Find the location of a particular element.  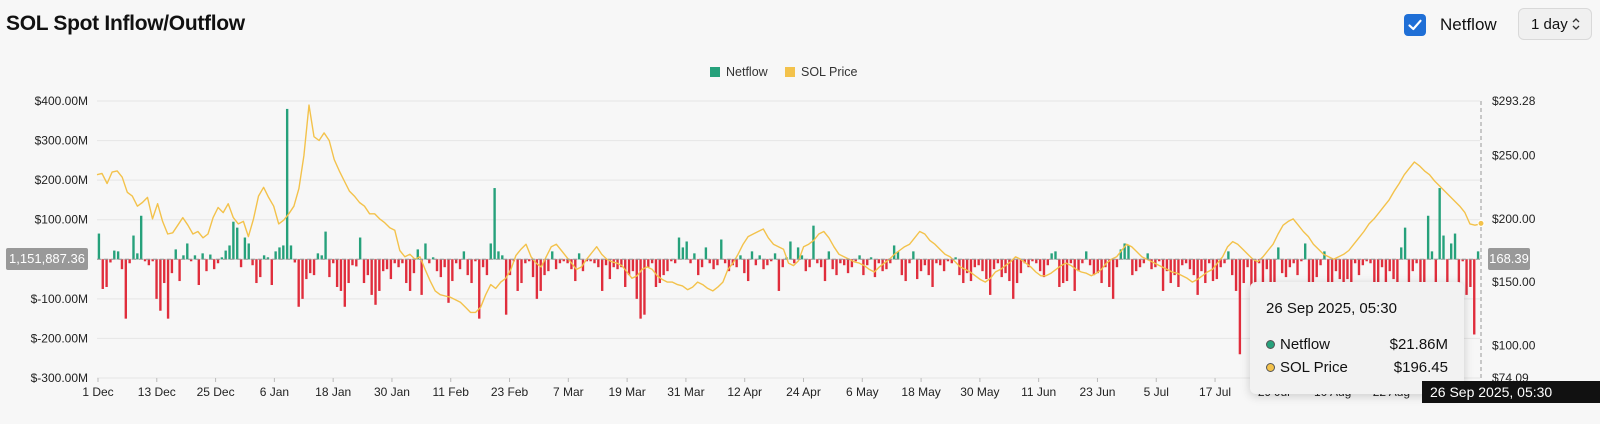

y-left-tick-label: $-200.00M is located at coordinates (59, 338).